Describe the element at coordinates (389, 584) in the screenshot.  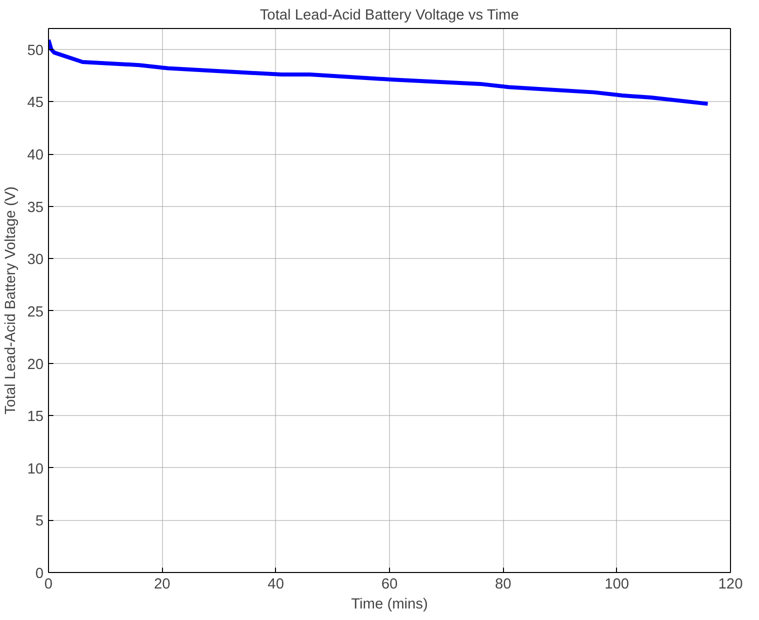
I see `x-tick-label: 60` at that location.